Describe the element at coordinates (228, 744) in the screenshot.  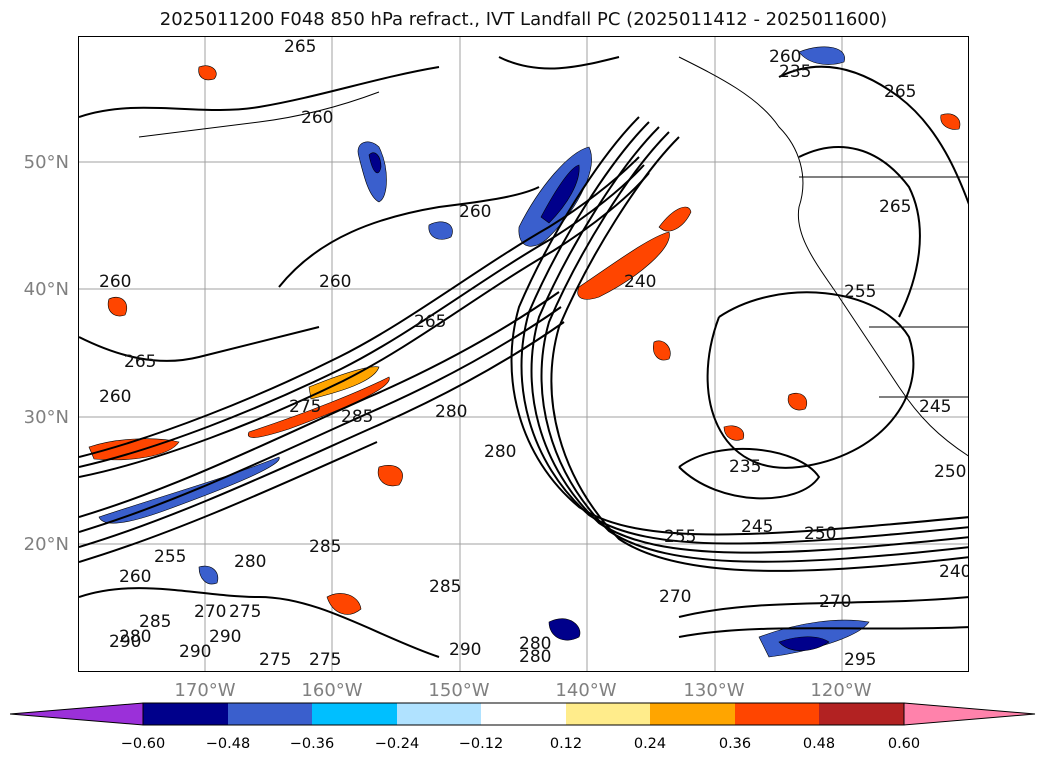
I see `colorbar-tick: −0.48` at that location.